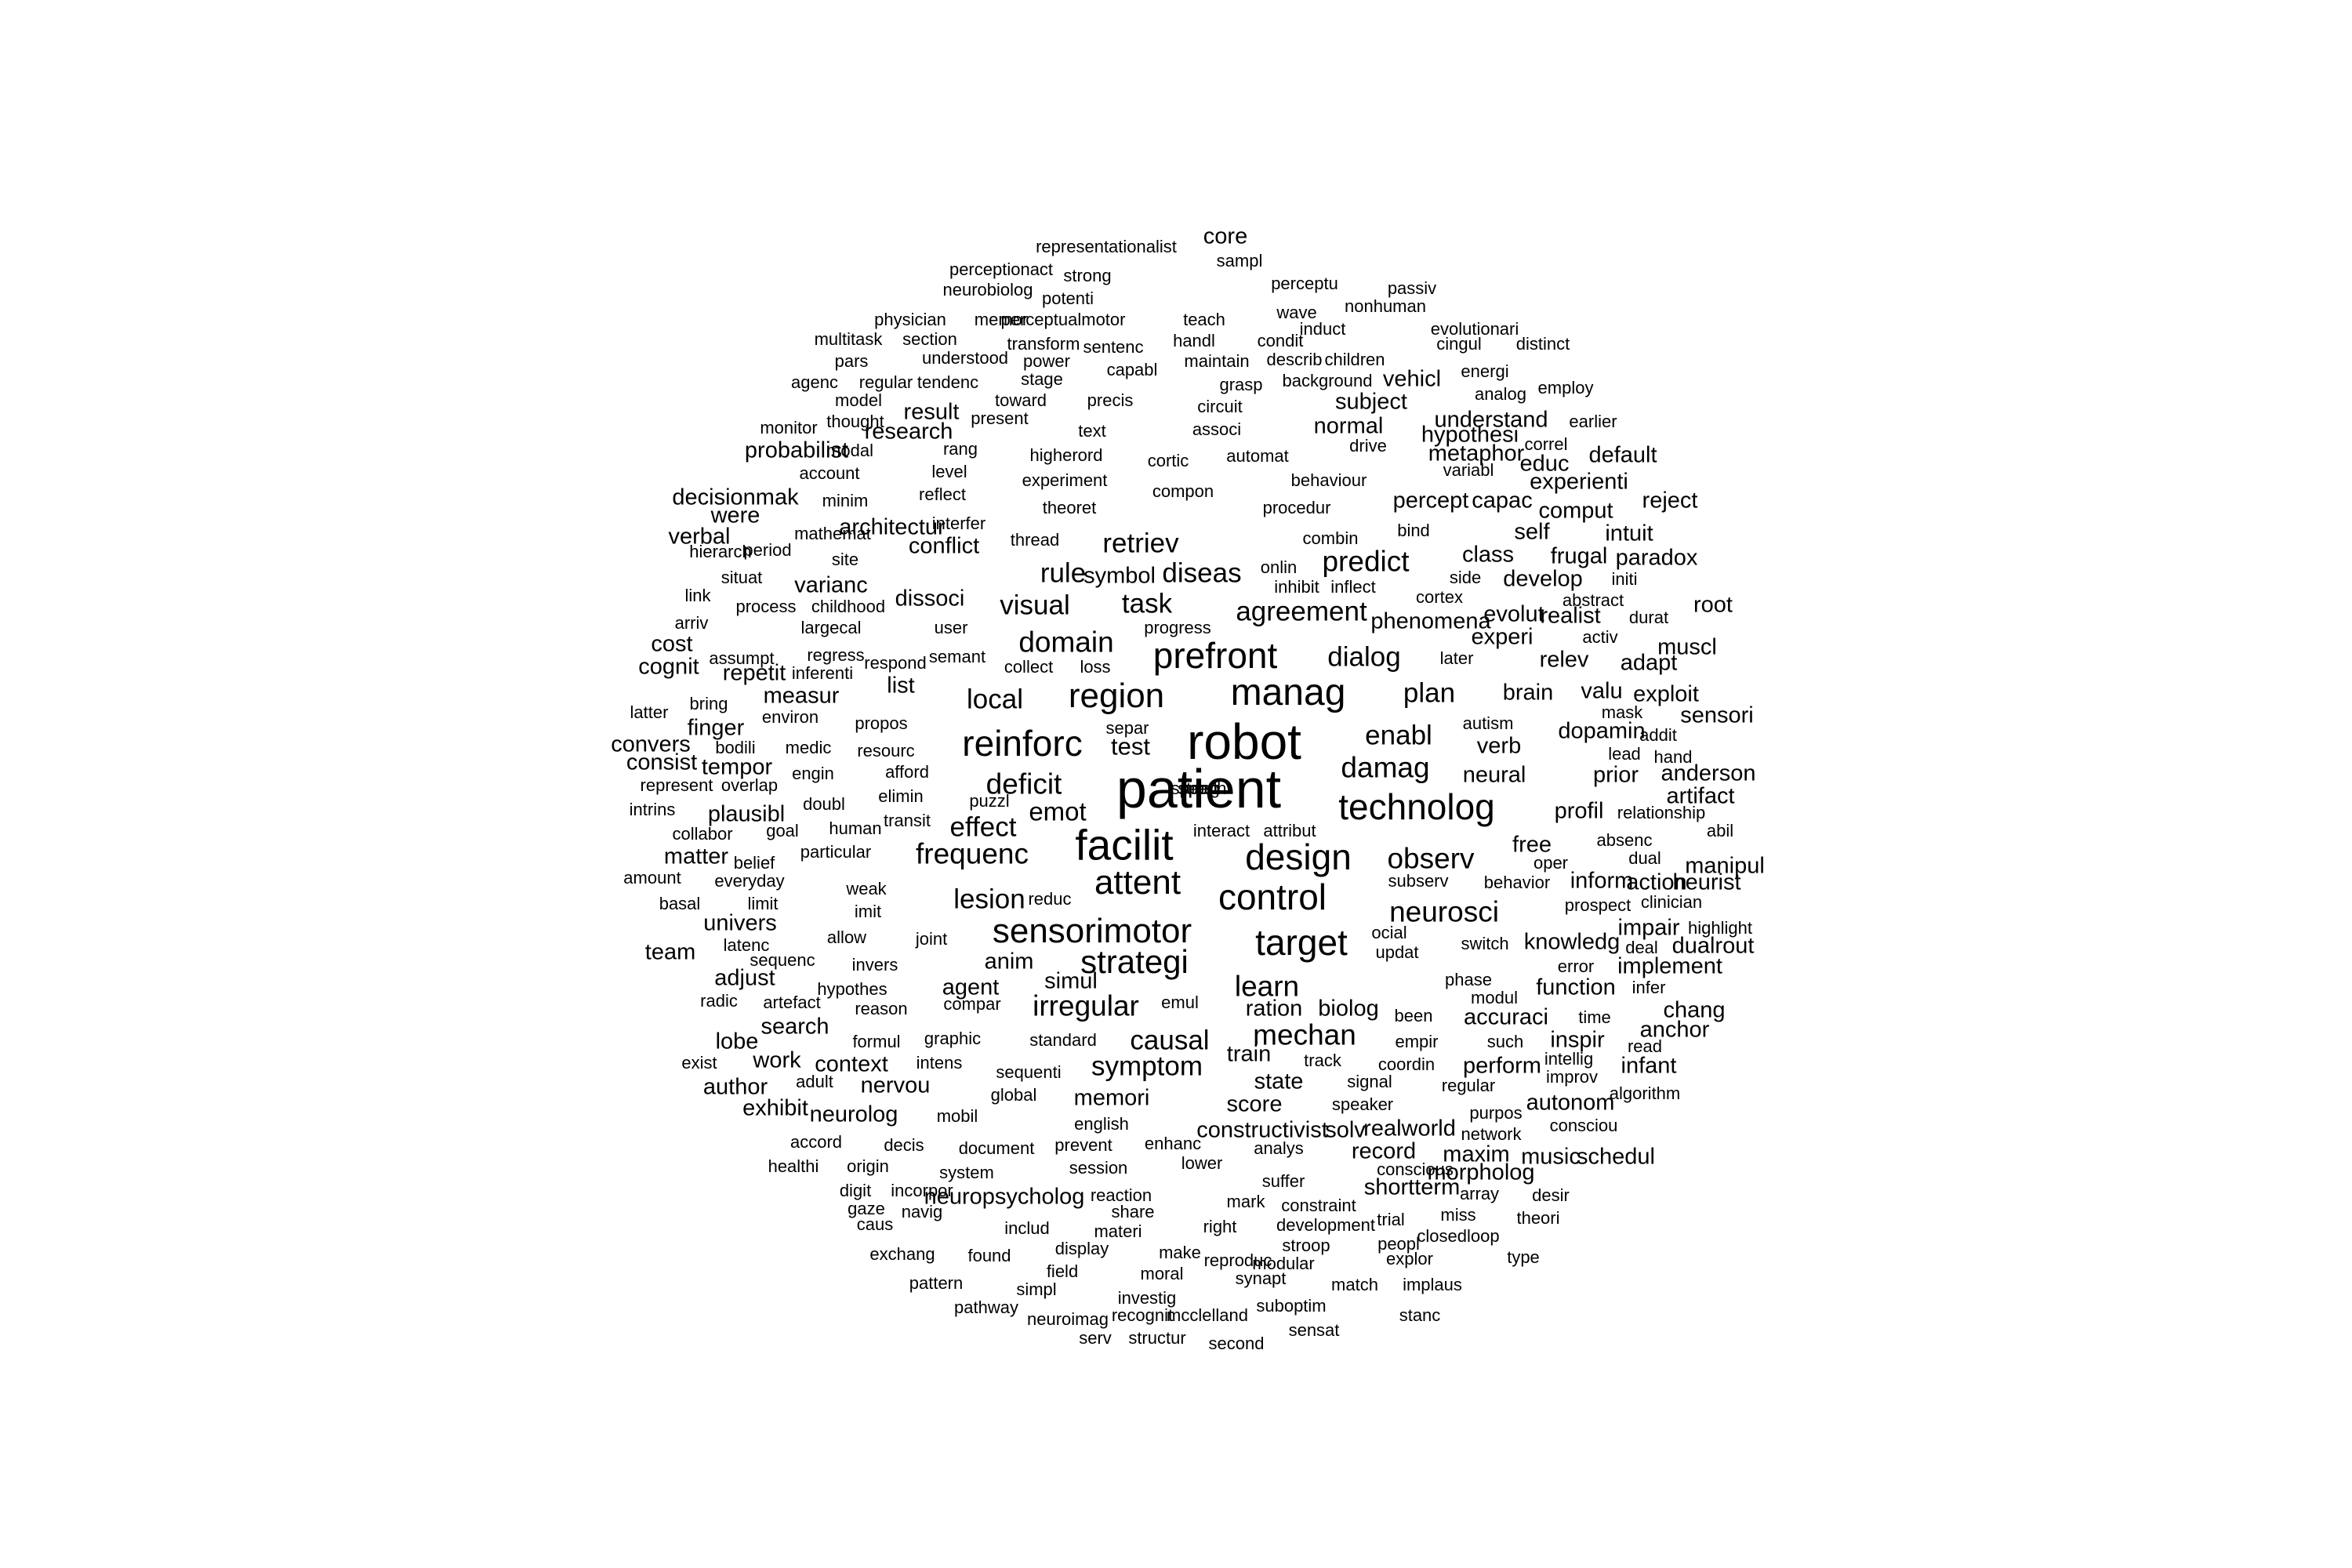  What do you see at coordinates (1241, 384) in the screenshot?
I see `cloud-word: grasp` at bounding box center [1241, 384].